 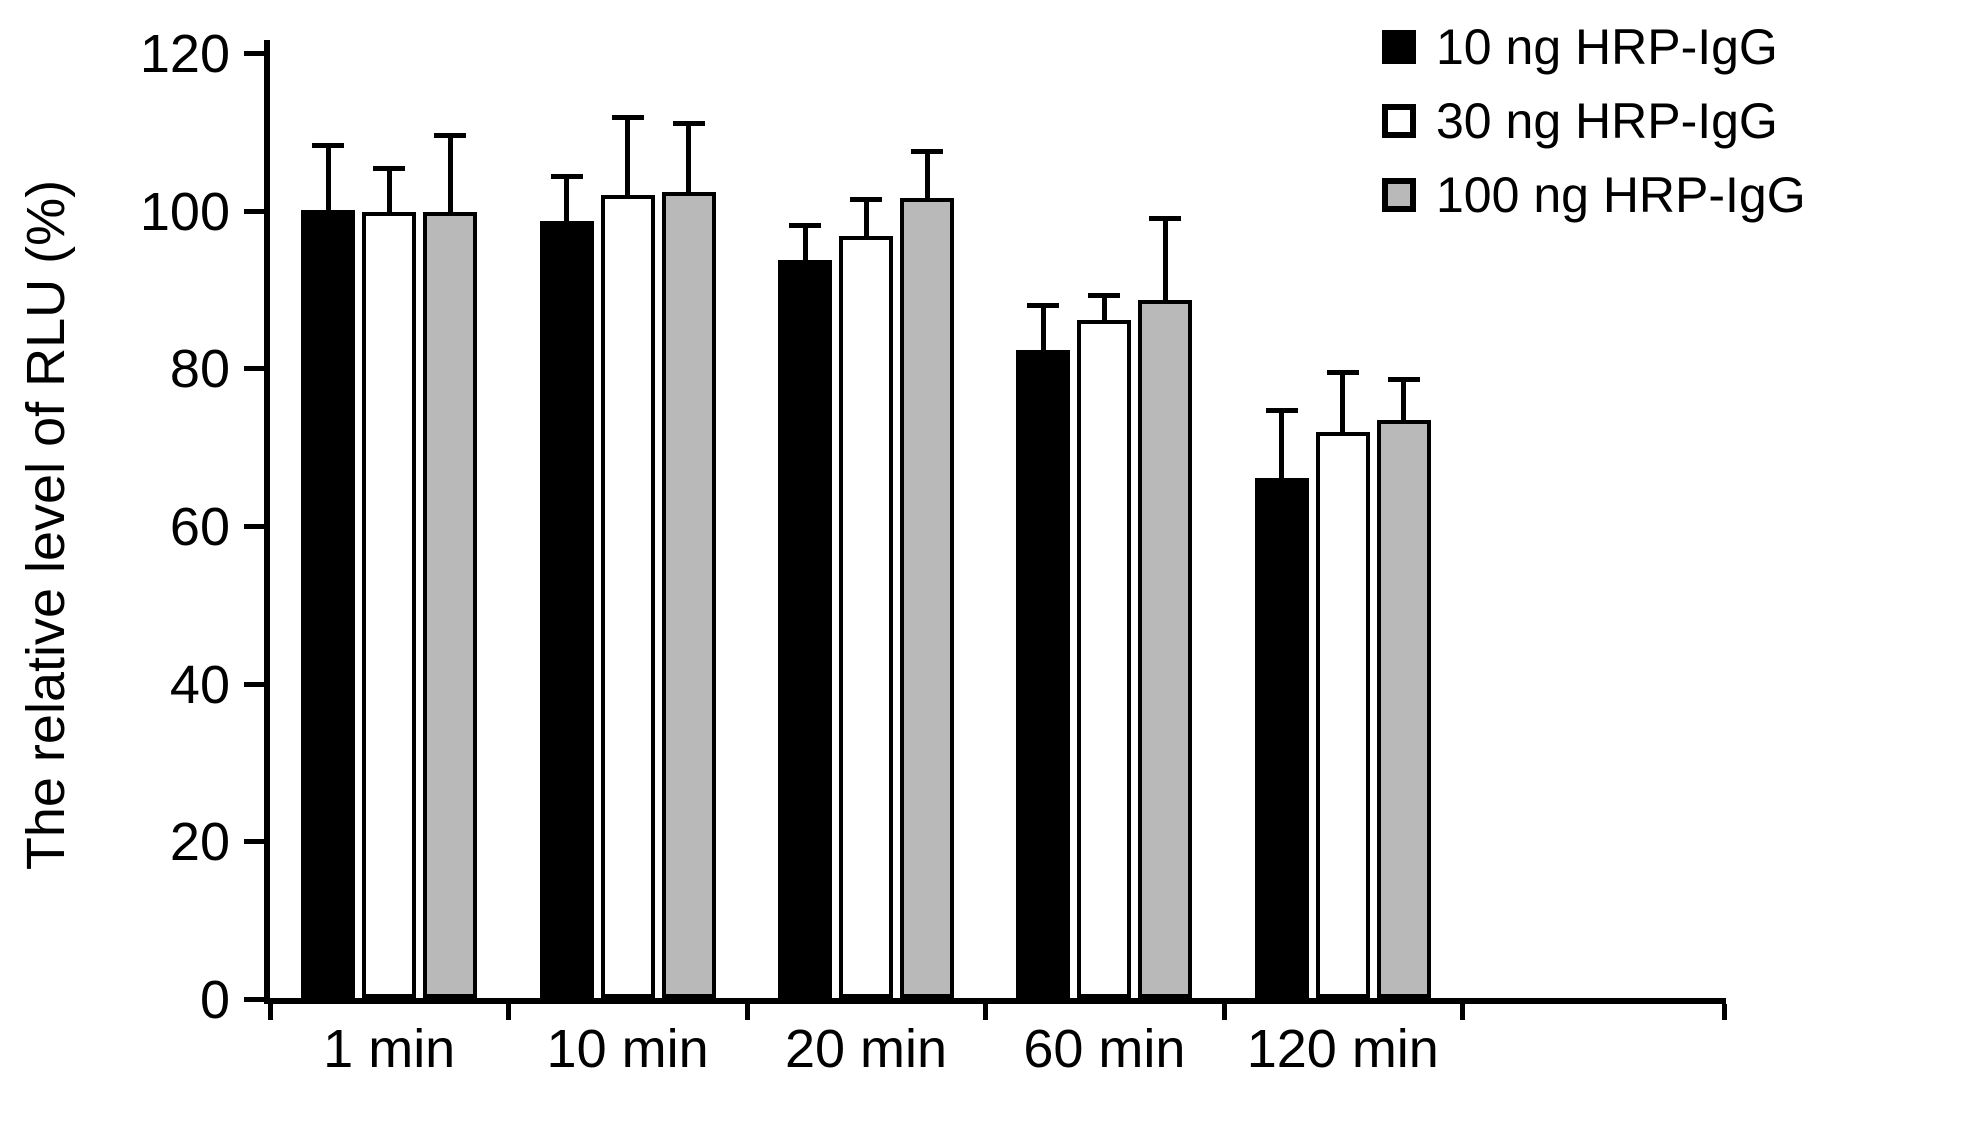 What do you see at coordinates (199, 842) in the screenshot?
I see `y-tick-label: 20` at bounding box center [199, 842].